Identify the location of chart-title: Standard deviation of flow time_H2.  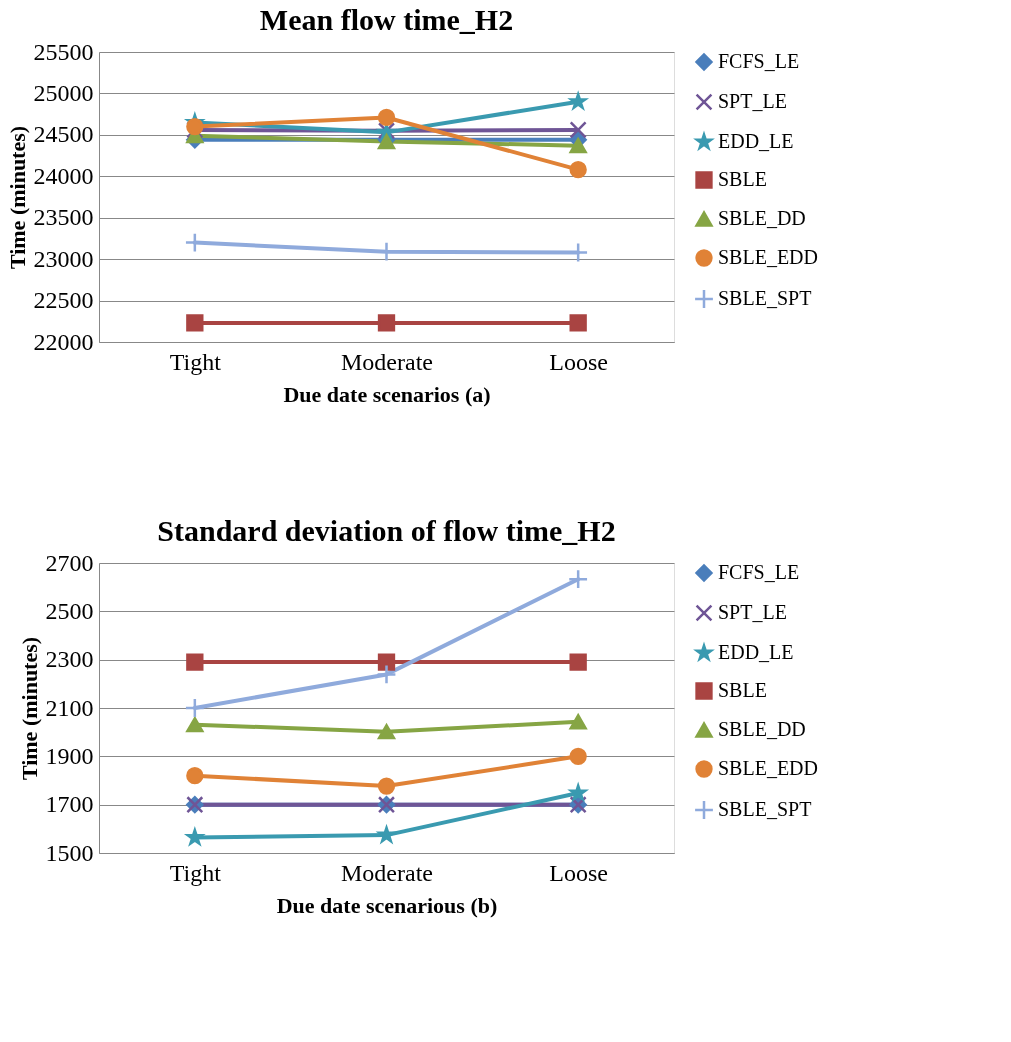
(386, 530).